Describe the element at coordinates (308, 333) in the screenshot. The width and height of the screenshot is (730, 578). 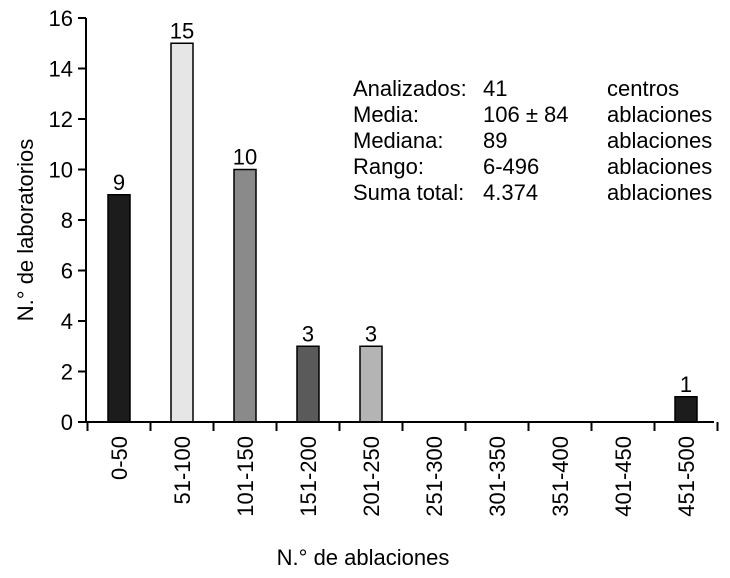
I see `data-label-151-200: 3` at that location.